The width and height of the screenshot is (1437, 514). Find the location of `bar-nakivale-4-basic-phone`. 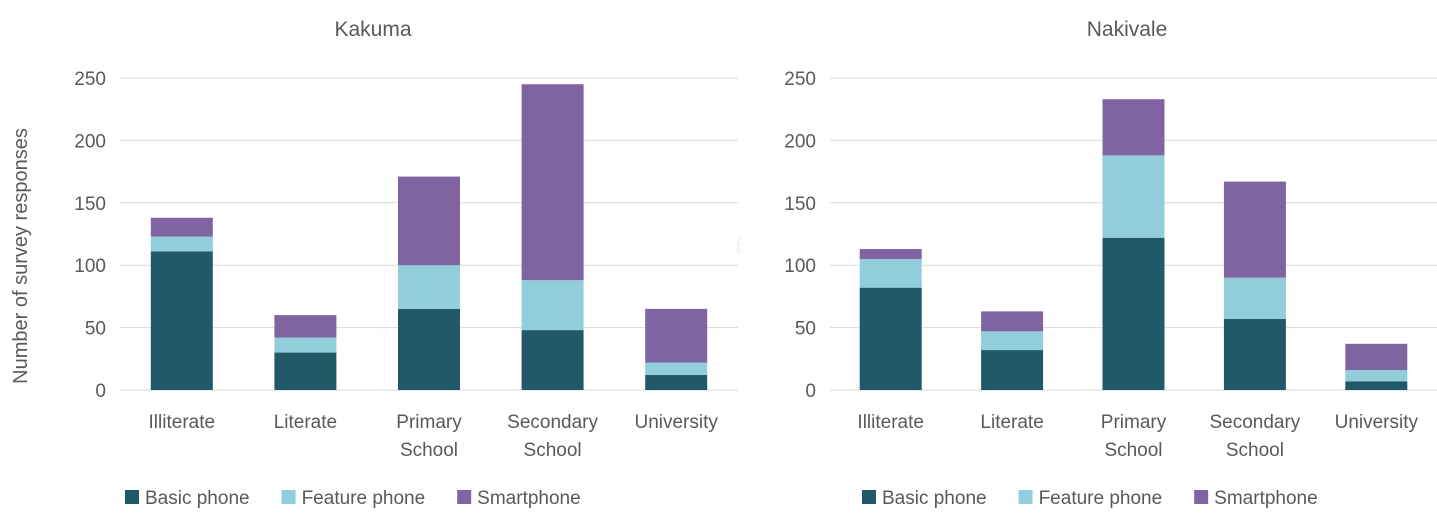

bar-nakivale-4-basic-phone is located at coordinates (1376, 385).